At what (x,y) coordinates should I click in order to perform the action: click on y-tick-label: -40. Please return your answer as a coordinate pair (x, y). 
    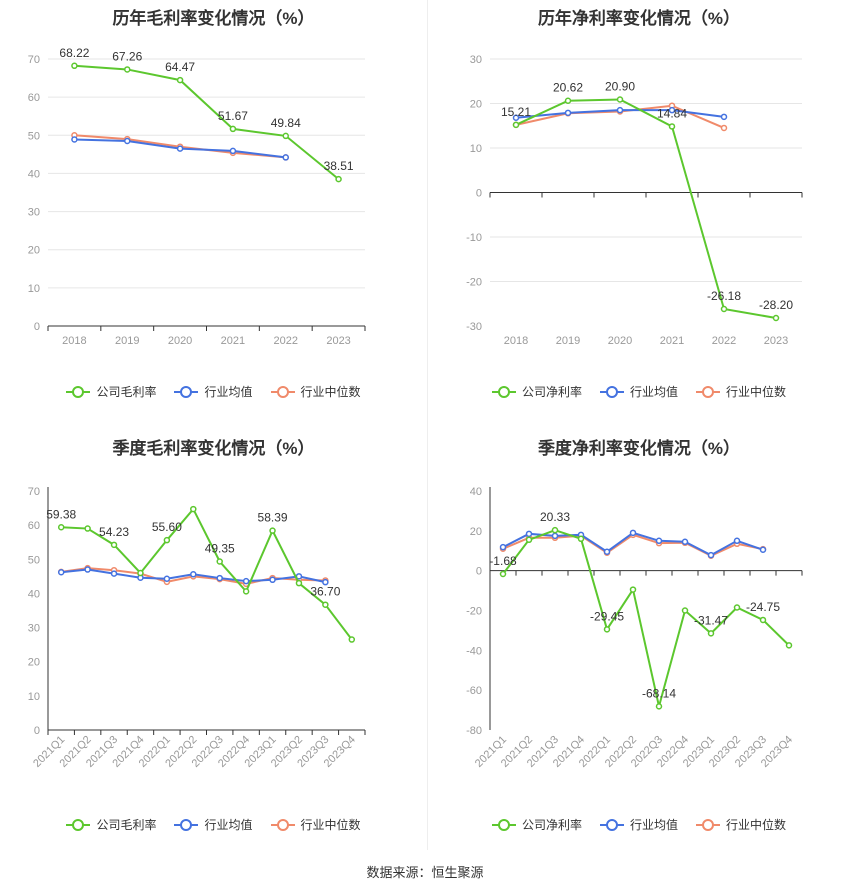
    Looking at the image, I should click on (474, 651).